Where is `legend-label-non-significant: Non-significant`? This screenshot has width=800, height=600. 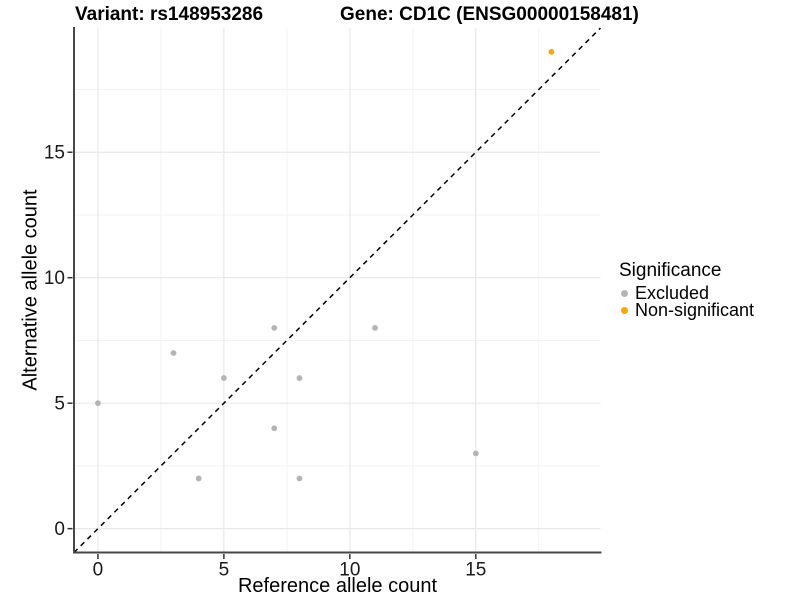
legend-label-non-significant: Non-significant is located at coordinates (695, 310).